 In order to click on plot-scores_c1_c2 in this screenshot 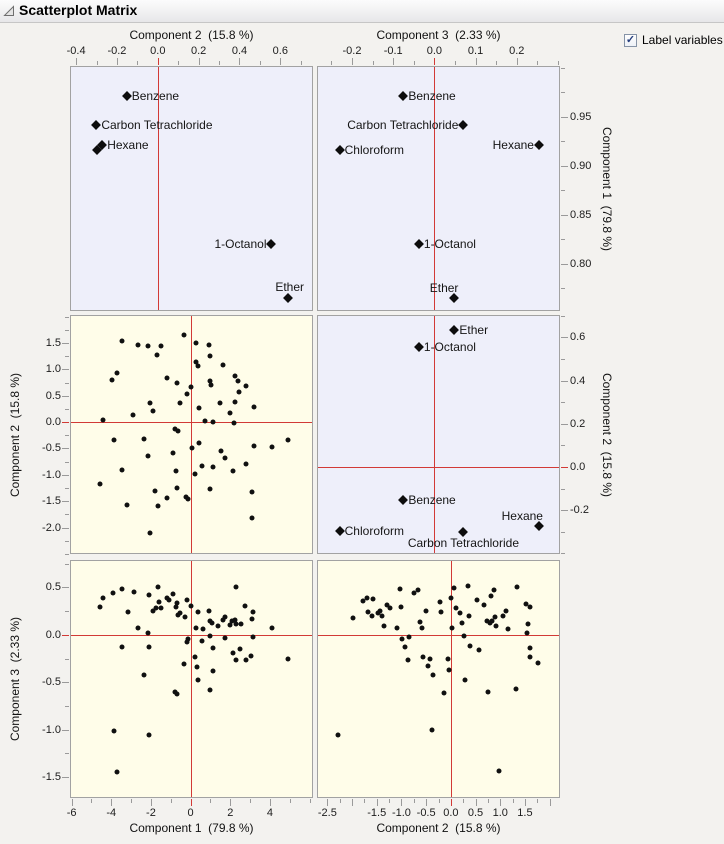, I will do `click(191, 434)`.